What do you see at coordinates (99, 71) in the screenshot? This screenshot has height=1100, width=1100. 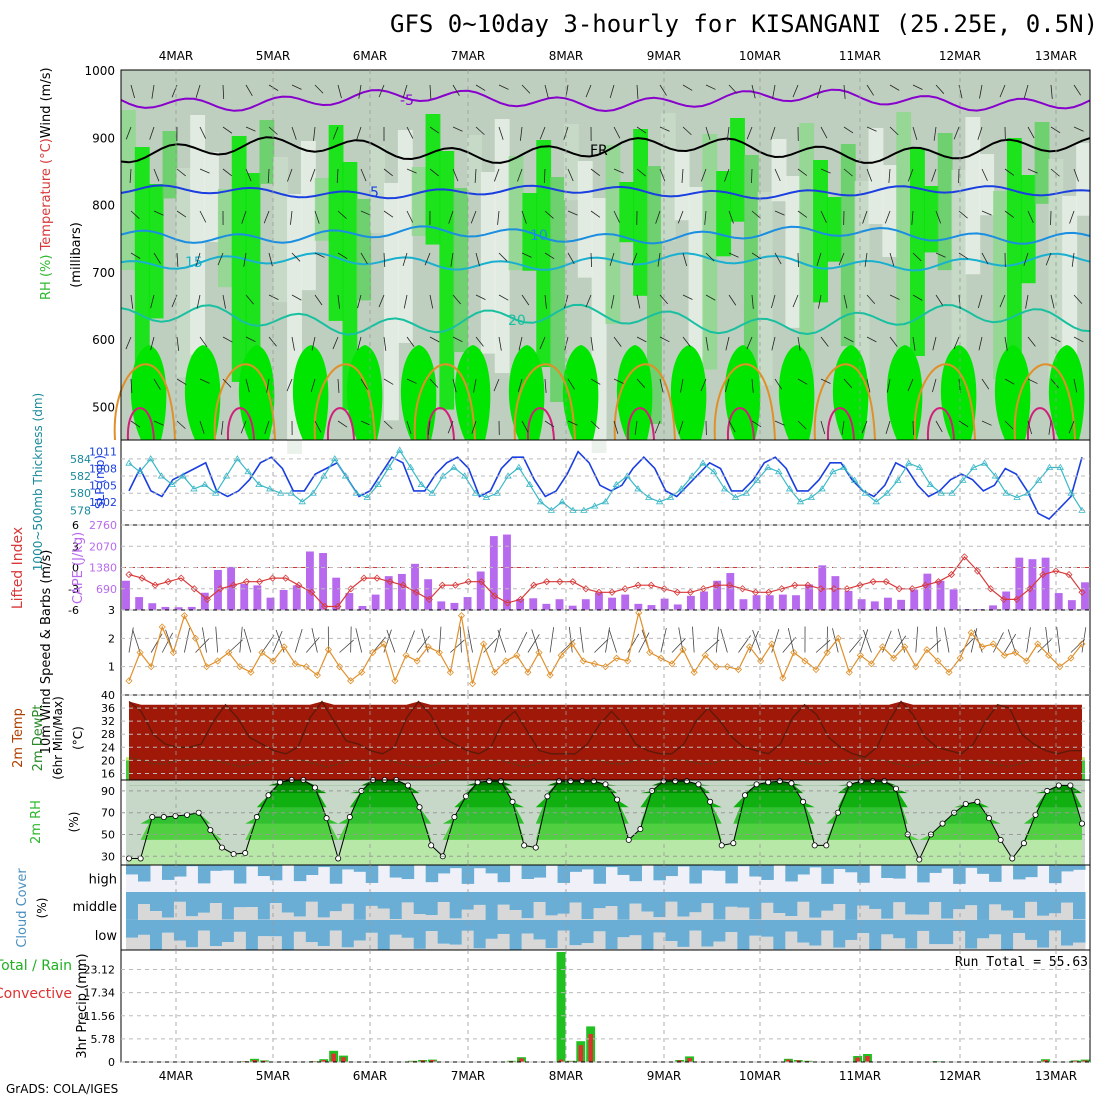 I see `pressure-tick-label: 1000` at bounding box center [99, 71].